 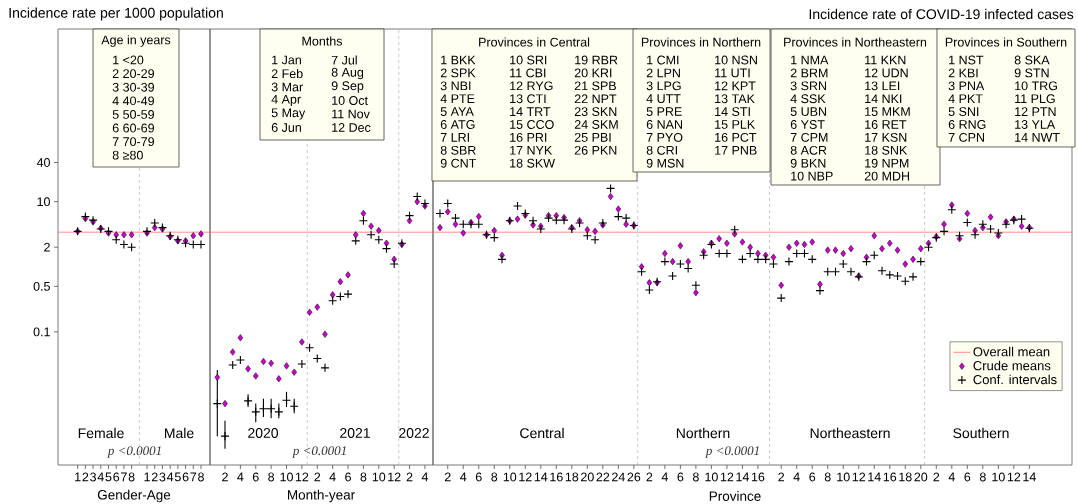 I want to click on annotation: 13 LEI, so click(x=882, y=86).